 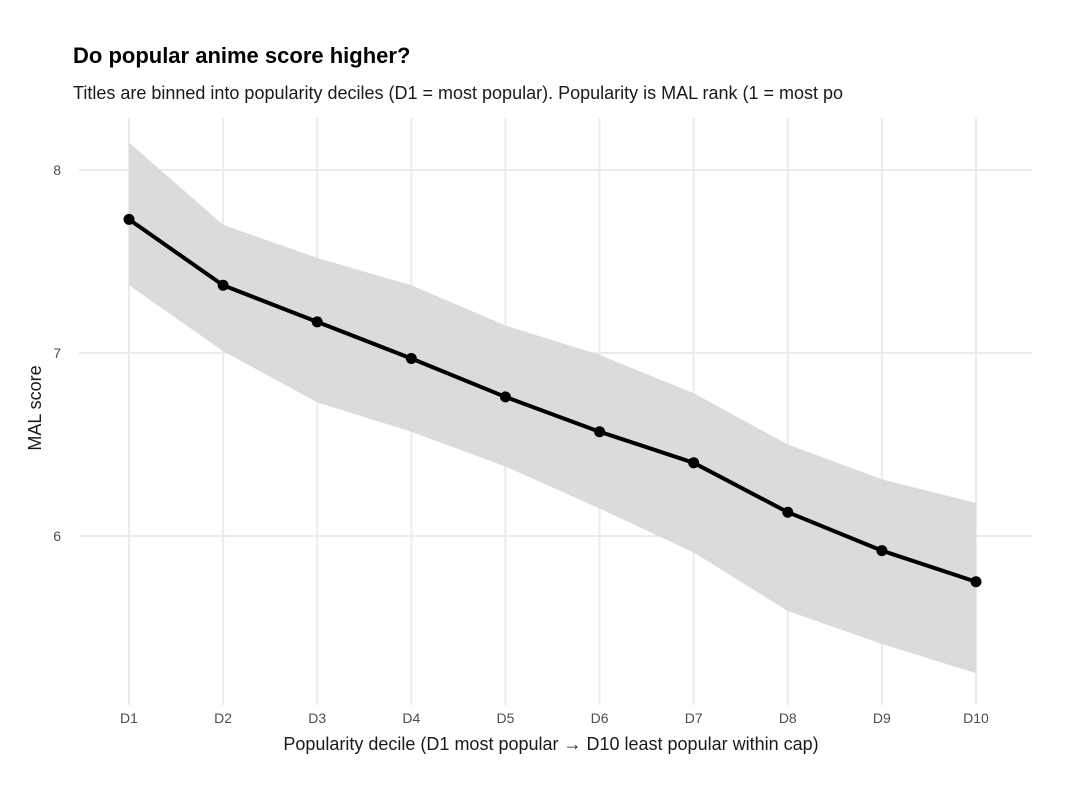 What do you see at coordinates (57, 536) in the screenshot?
I see `y-tick-label: 6` at bounding box center [57, 536].